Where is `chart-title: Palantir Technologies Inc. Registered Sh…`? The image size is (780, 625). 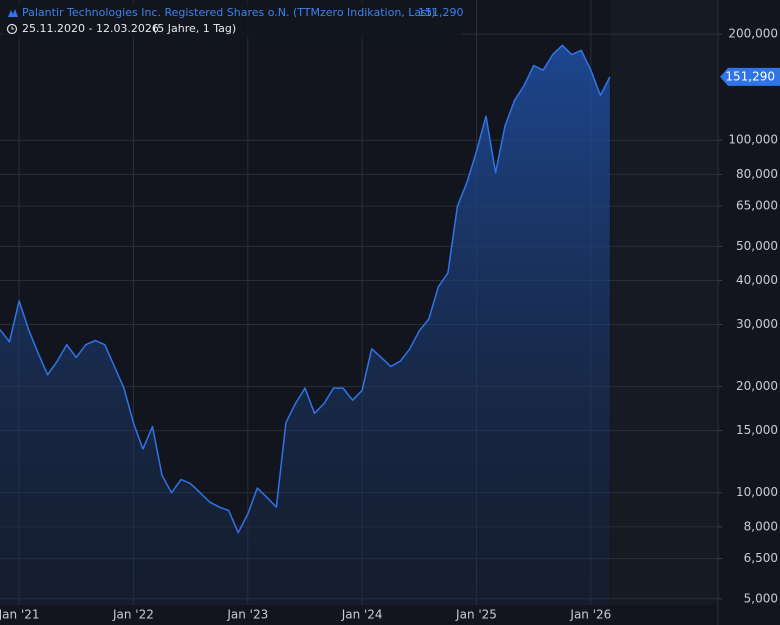 chart-title: Palantir Technologies Inc. Registered Sh… is located at coordinates (229, 12).